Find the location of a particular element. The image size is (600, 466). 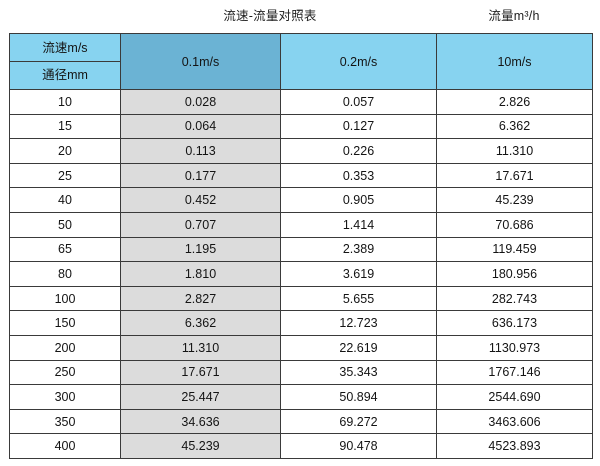

table-header-row: 流速m/s 通径mm 0.1m/s 0.2m/s 10m/s is located at coordinates (301, 61).